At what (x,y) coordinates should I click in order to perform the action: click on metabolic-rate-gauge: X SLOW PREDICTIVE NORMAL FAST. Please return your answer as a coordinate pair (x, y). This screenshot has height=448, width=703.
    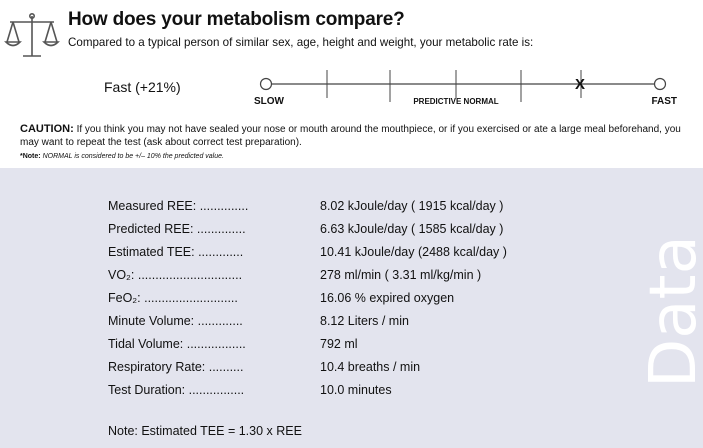
    Looking at the image, I should click on (465, 88).